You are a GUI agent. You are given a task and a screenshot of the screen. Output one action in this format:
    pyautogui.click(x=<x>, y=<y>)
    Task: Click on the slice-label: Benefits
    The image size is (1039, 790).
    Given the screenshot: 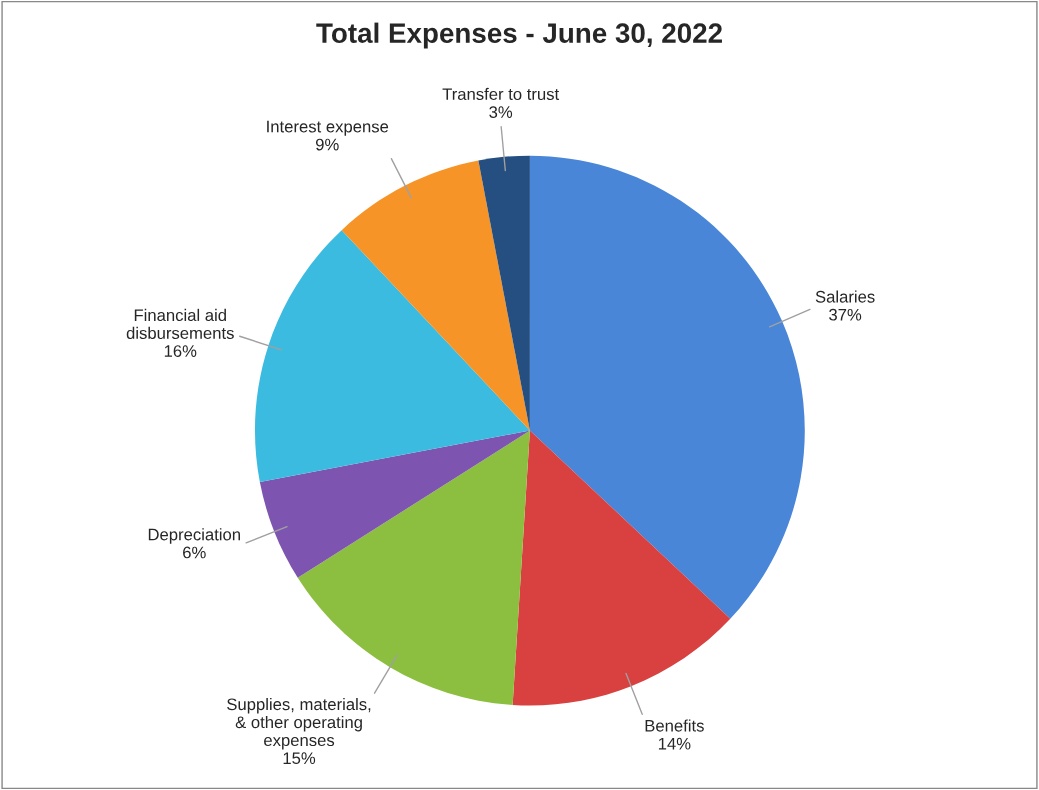 What is the action you would take?
    pyautogui.click(x=674, y=725)
    